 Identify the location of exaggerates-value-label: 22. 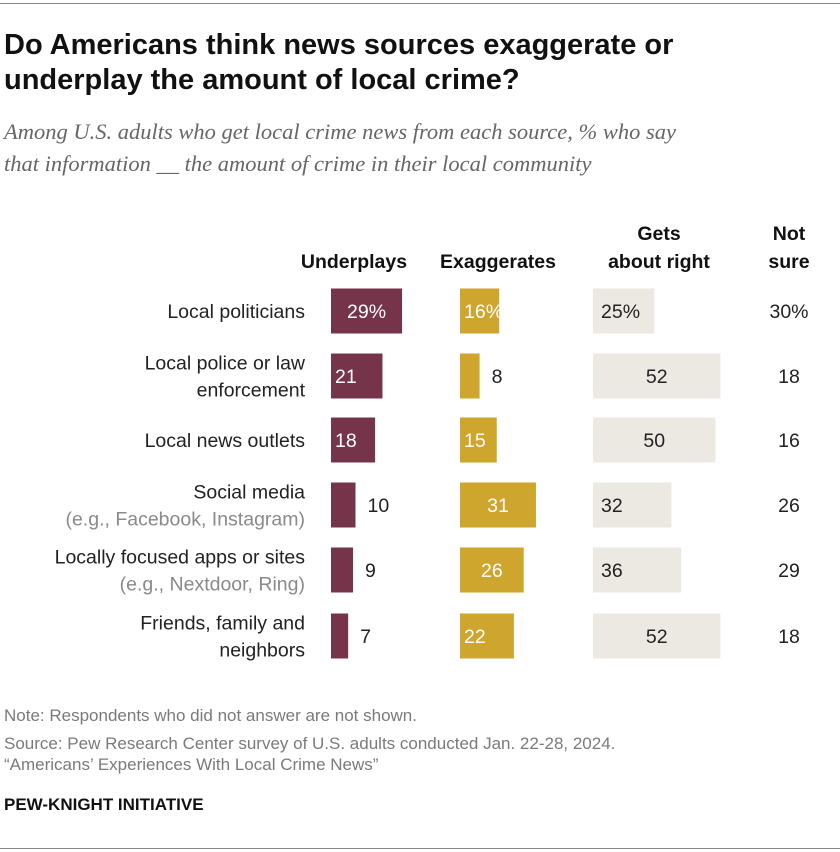
(475, 637).